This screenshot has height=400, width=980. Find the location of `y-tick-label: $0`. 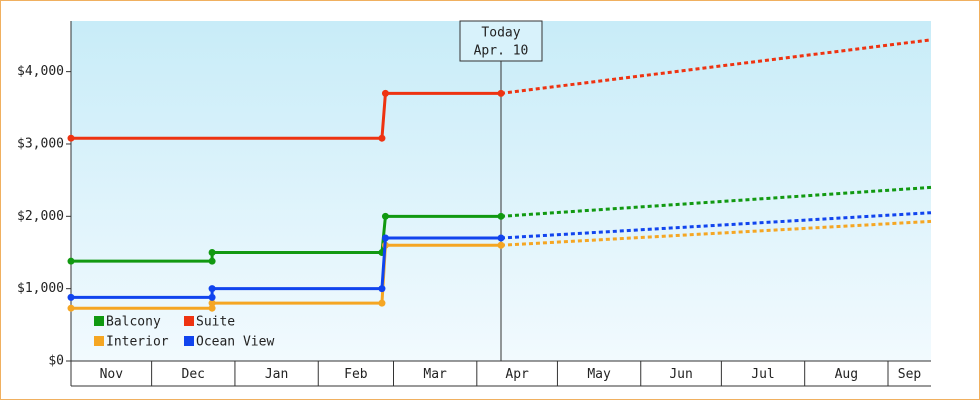

y-tick-label: $0 is located at coordinates (56, 361).